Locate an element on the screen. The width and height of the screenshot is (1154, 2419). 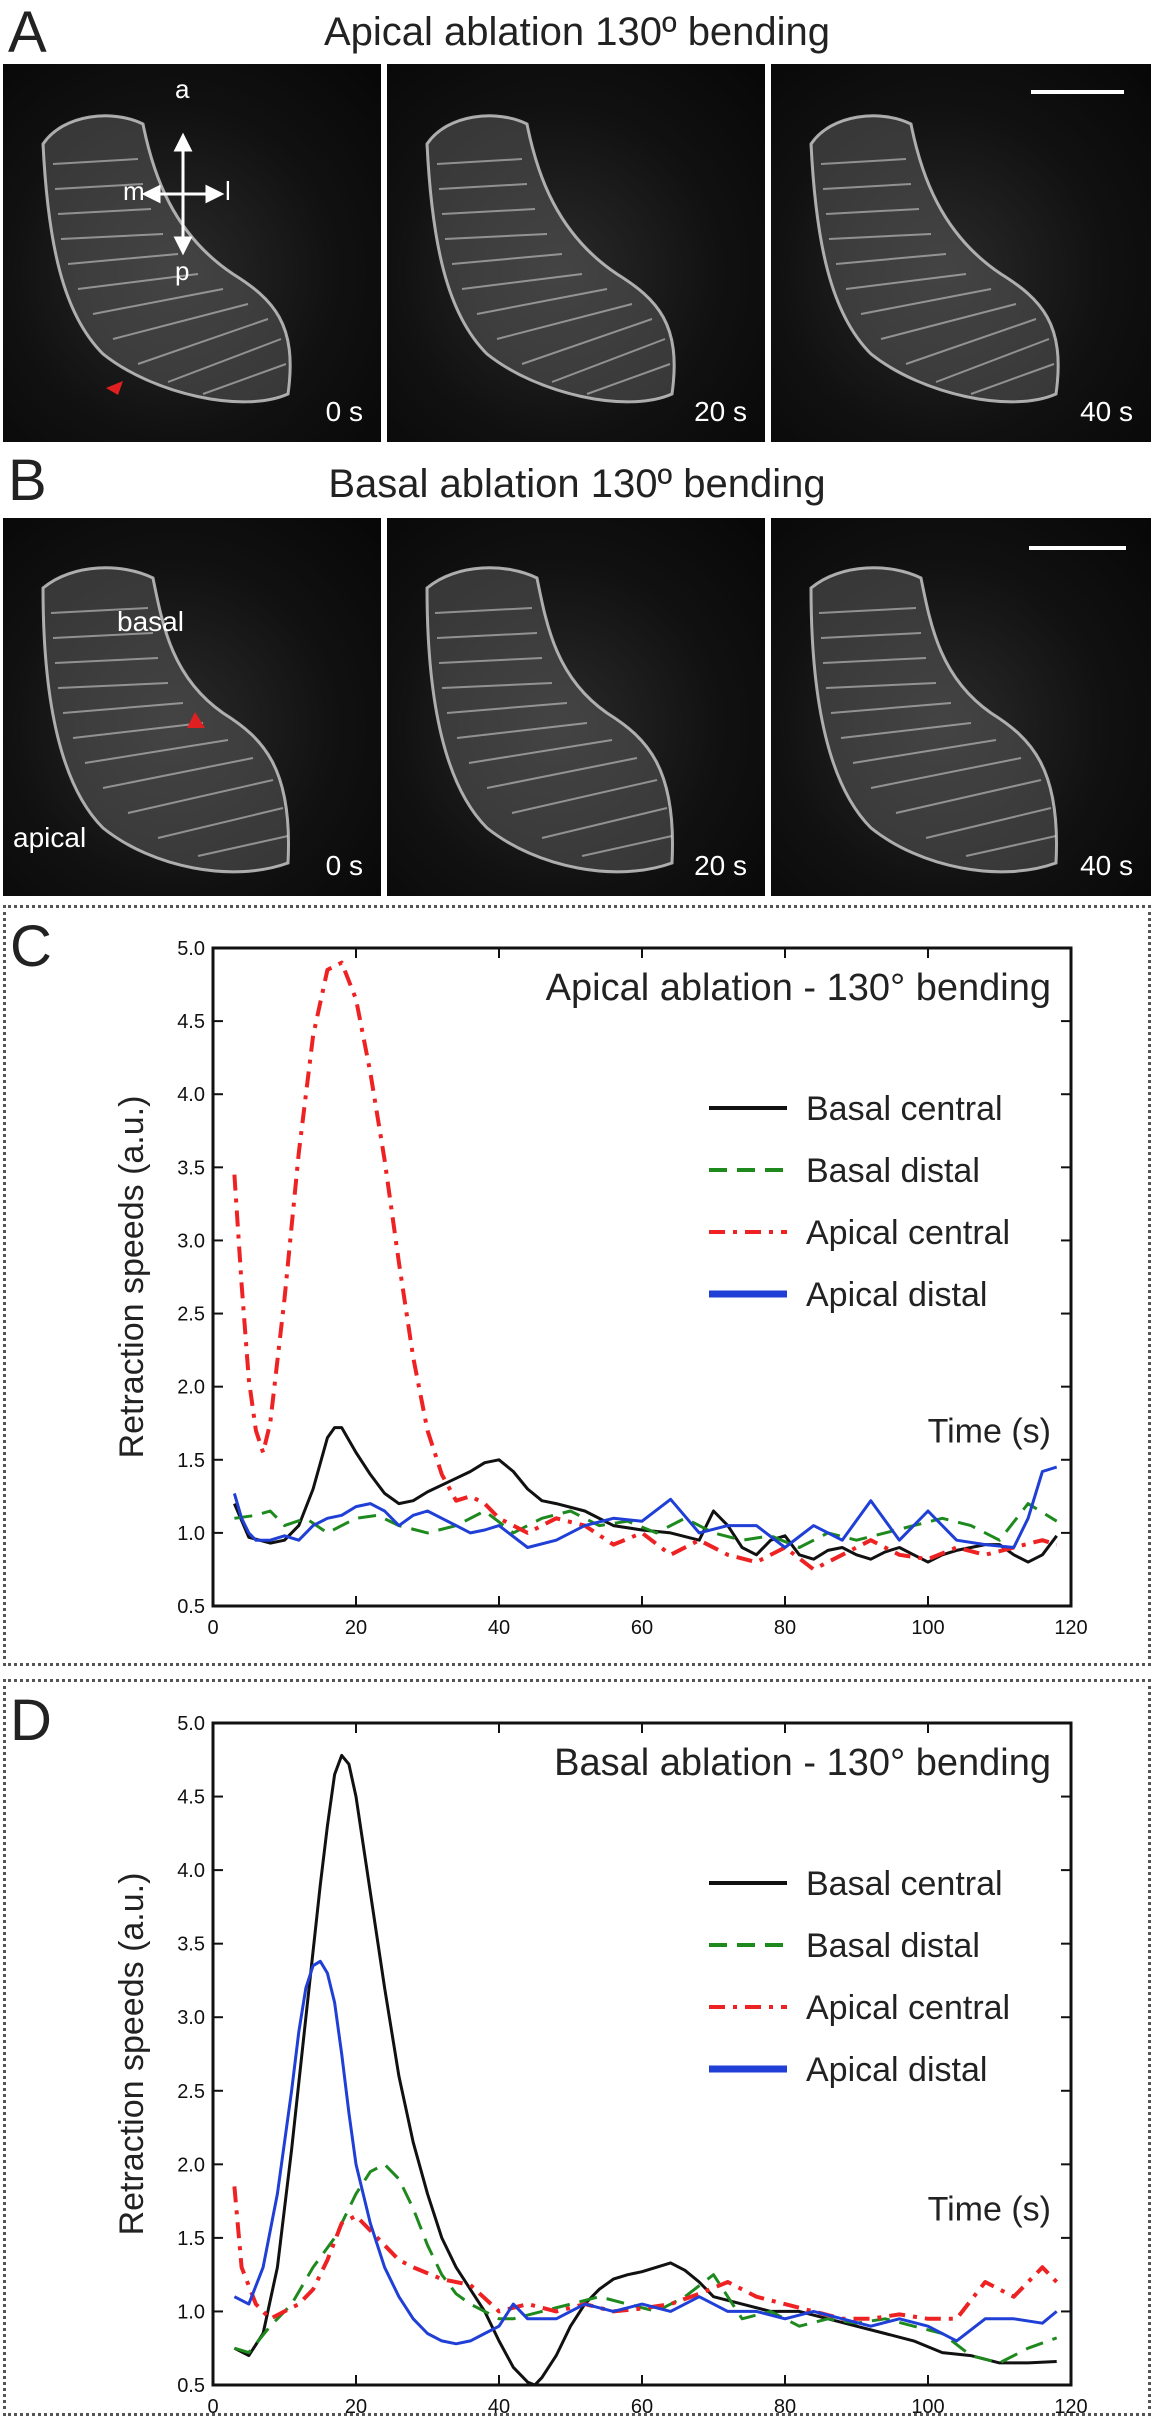
series-line-basal-distal is located at coordinates (646, 1525).